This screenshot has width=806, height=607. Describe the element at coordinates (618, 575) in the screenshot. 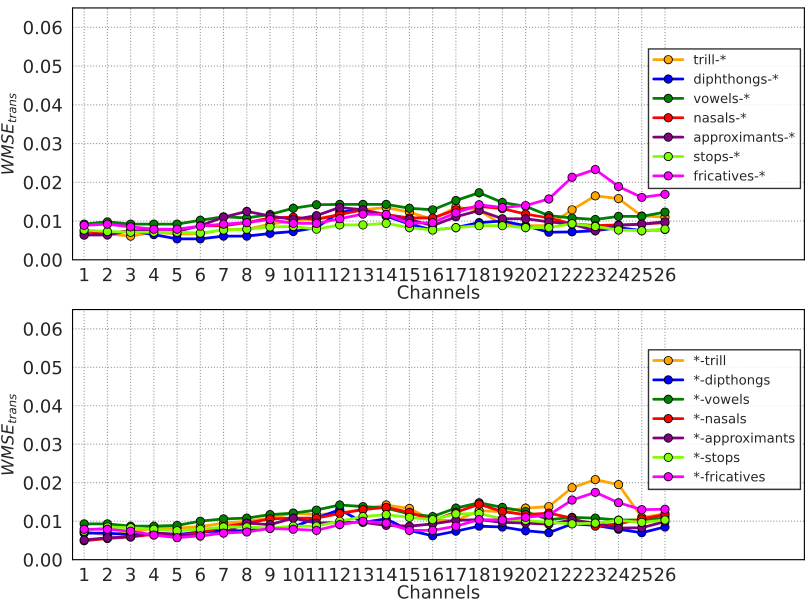

I see `x-tick-label: 24` at that location.